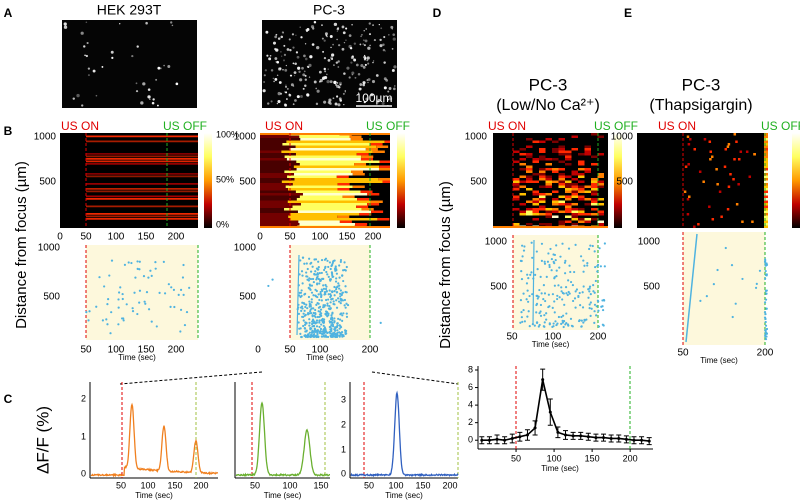  What do you see at coordinates (630, 458) in the screenshot?
I see `x-tick-label: 200` at bounding box center [630, 458].